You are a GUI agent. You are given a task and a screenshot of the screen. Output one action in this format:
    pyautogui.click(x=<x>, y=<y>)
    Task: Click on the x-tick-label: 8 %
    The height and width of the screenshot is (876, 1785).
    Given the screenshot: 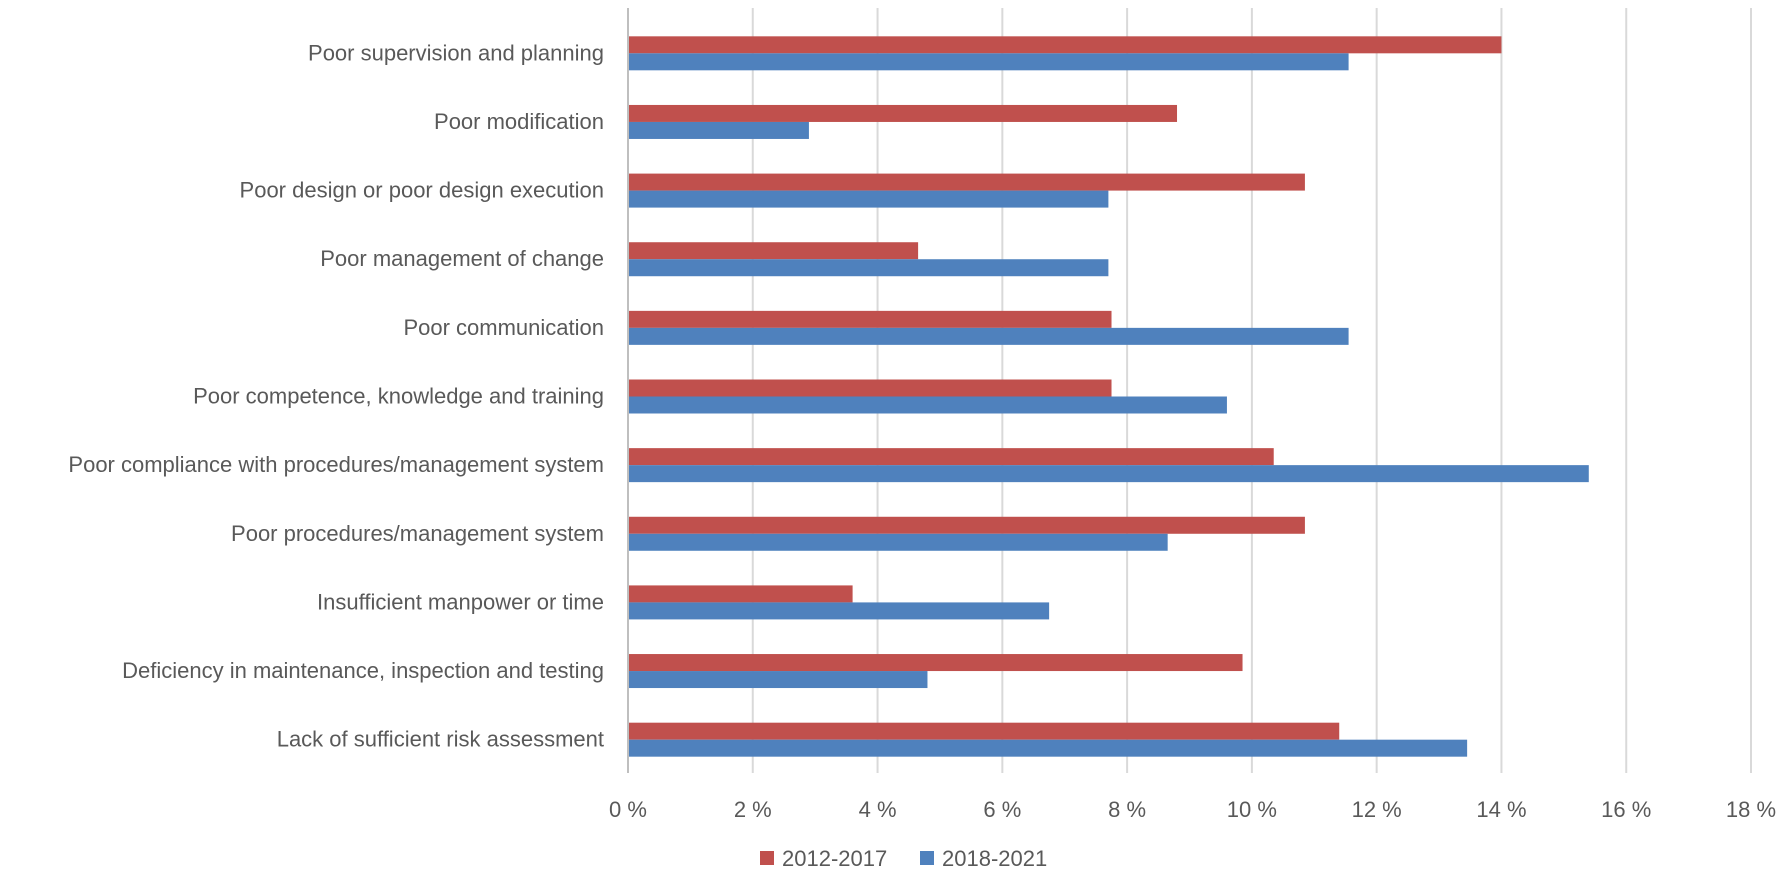 What is the action you would take?
    pyautogui.click(x=1127, y=809)
    